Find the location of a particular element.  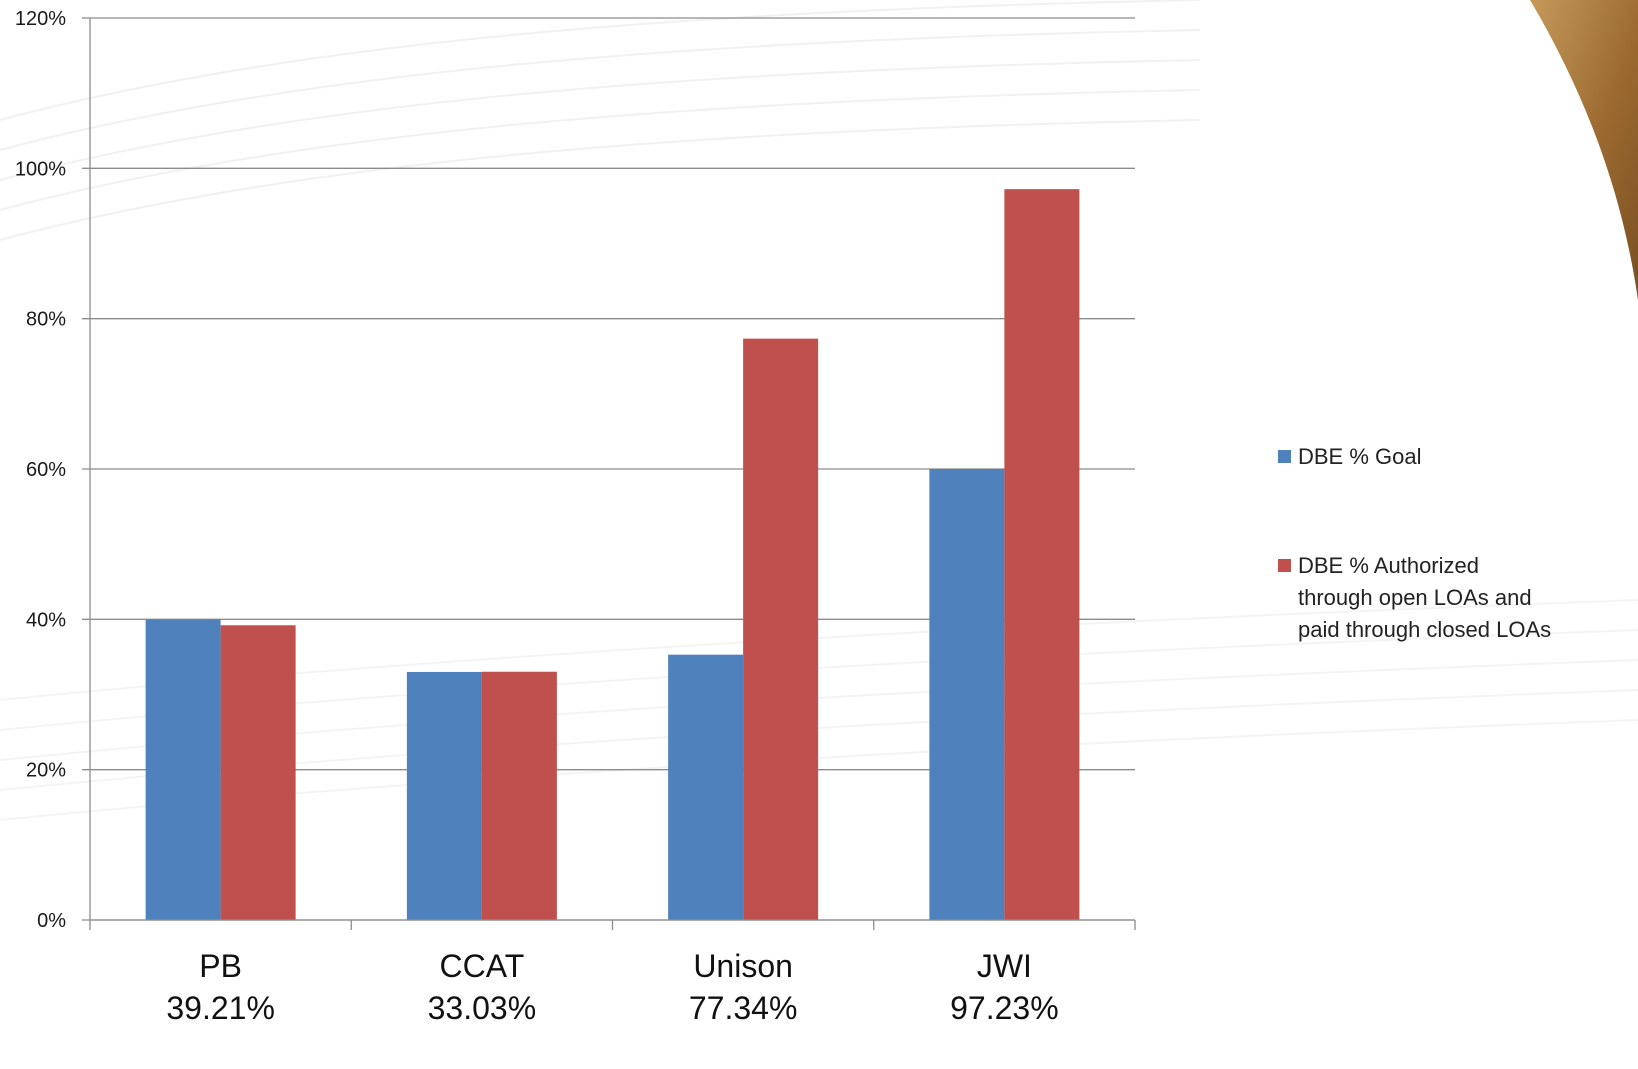

y-tick-label: 60% is located at coordinates (46, 470).